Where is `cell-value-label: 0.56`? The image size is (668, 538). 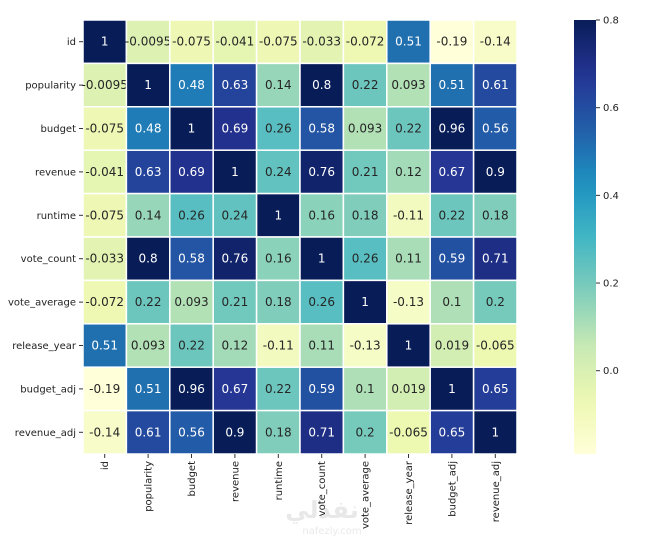 cell-value-label: 0.56 is located at coordinates (495, 129).